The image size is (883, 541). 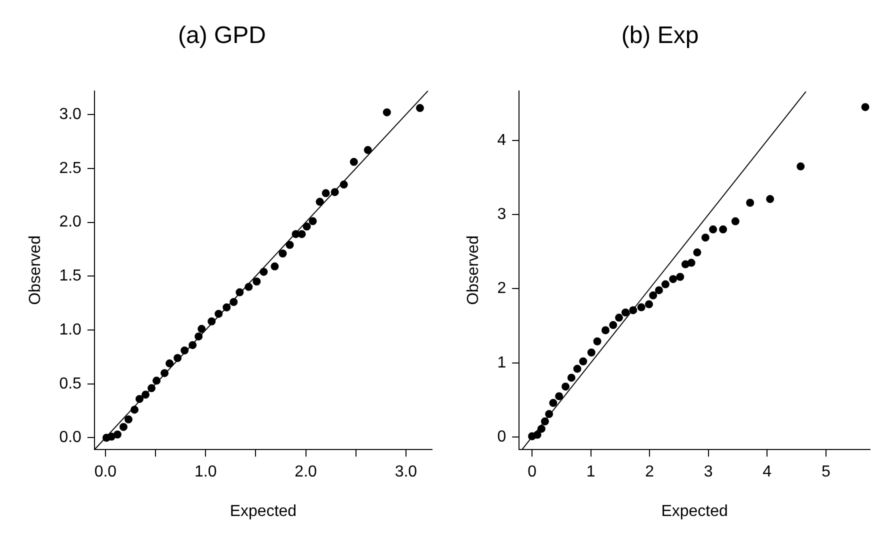 I want to click on y-tick-label: 2, so click(x=501, y=289).